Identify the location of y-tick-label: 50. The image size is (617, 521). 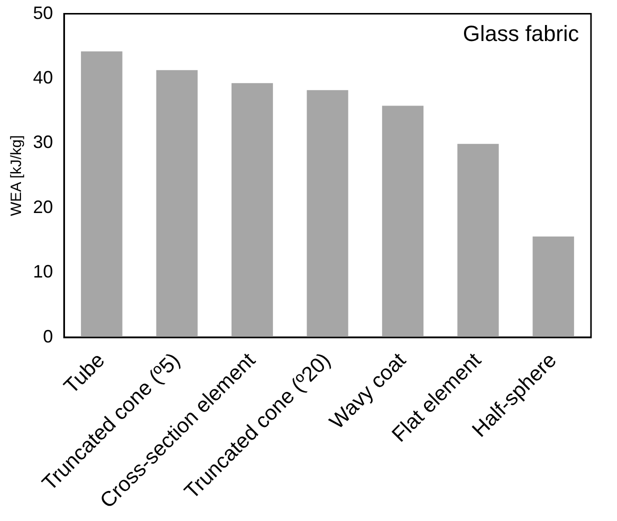
(43, 12).